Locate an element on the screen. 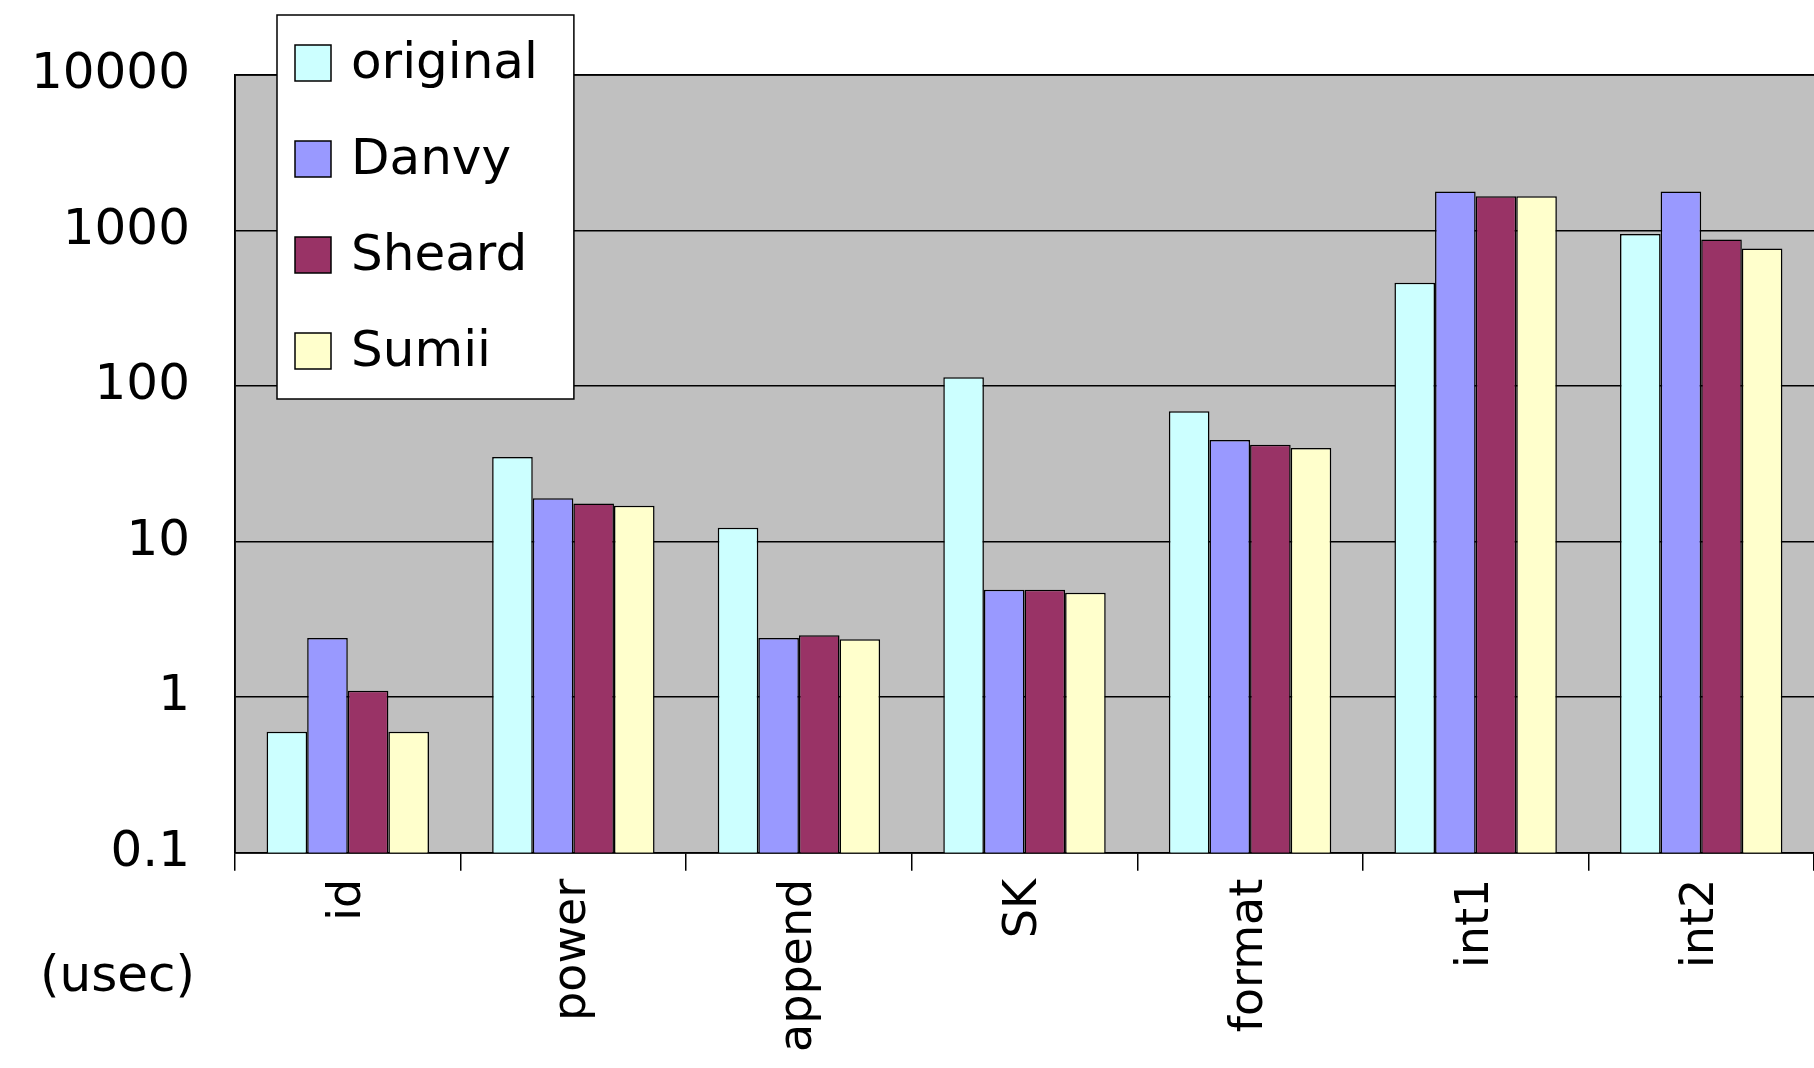 The image size is (1814, 1068). x-tick-label: append is located at coordinates (794, 965).